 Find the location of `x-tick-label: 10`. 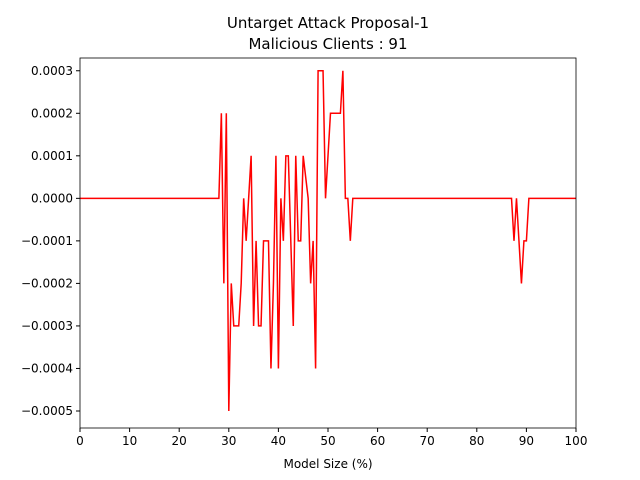

x-tick-label: 10 is located at coordinates (129, 441).